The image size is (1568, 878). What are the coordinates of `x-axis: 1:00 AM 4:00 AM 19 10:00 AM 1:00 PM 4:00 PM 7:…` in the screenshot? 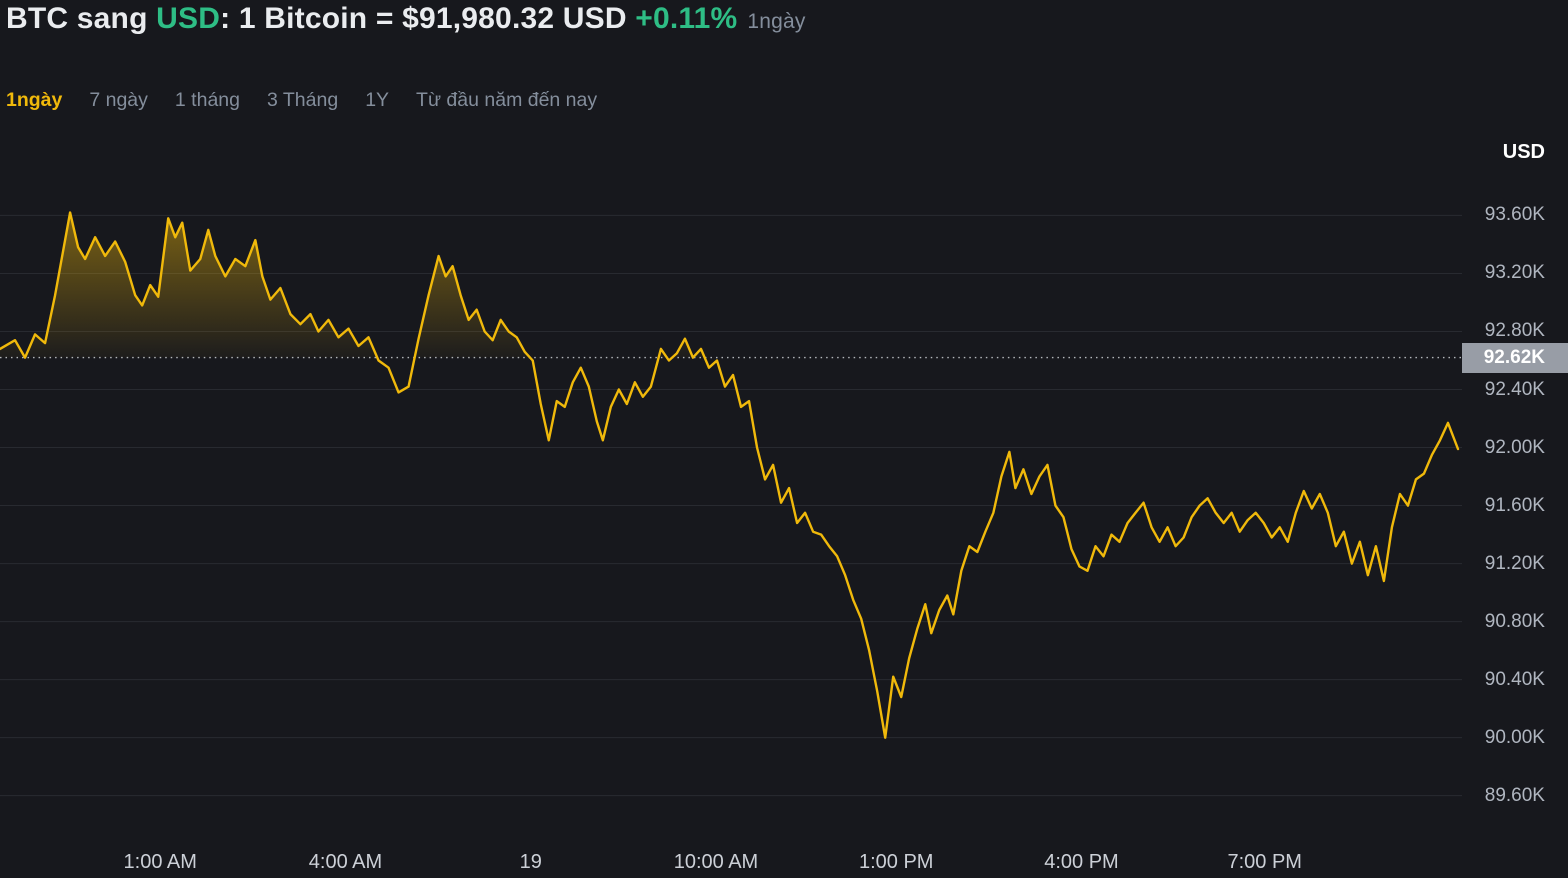 It's located at (731, 864).